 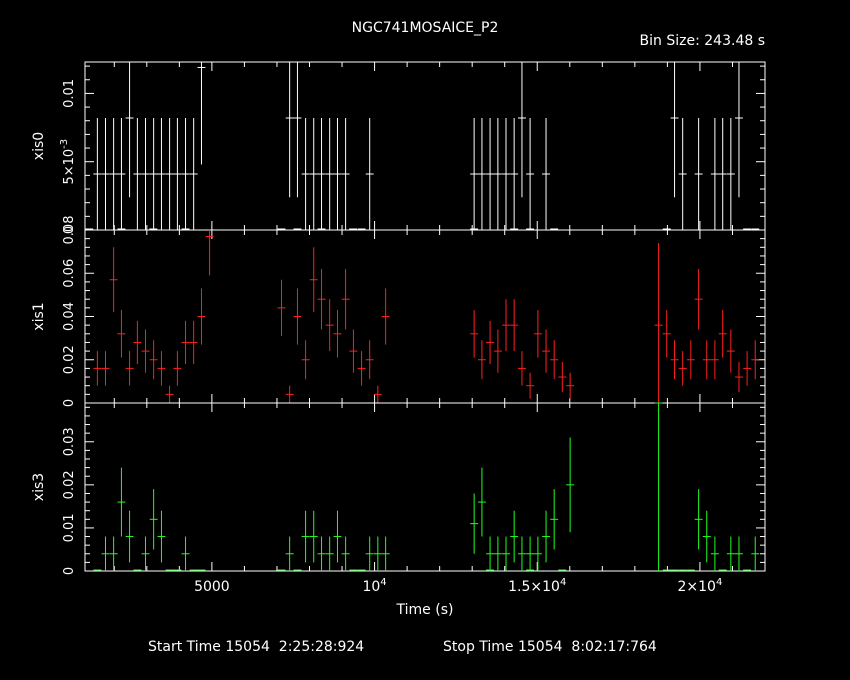 I want to click on y-axis-label: xis3, so click(x=39, y=487).